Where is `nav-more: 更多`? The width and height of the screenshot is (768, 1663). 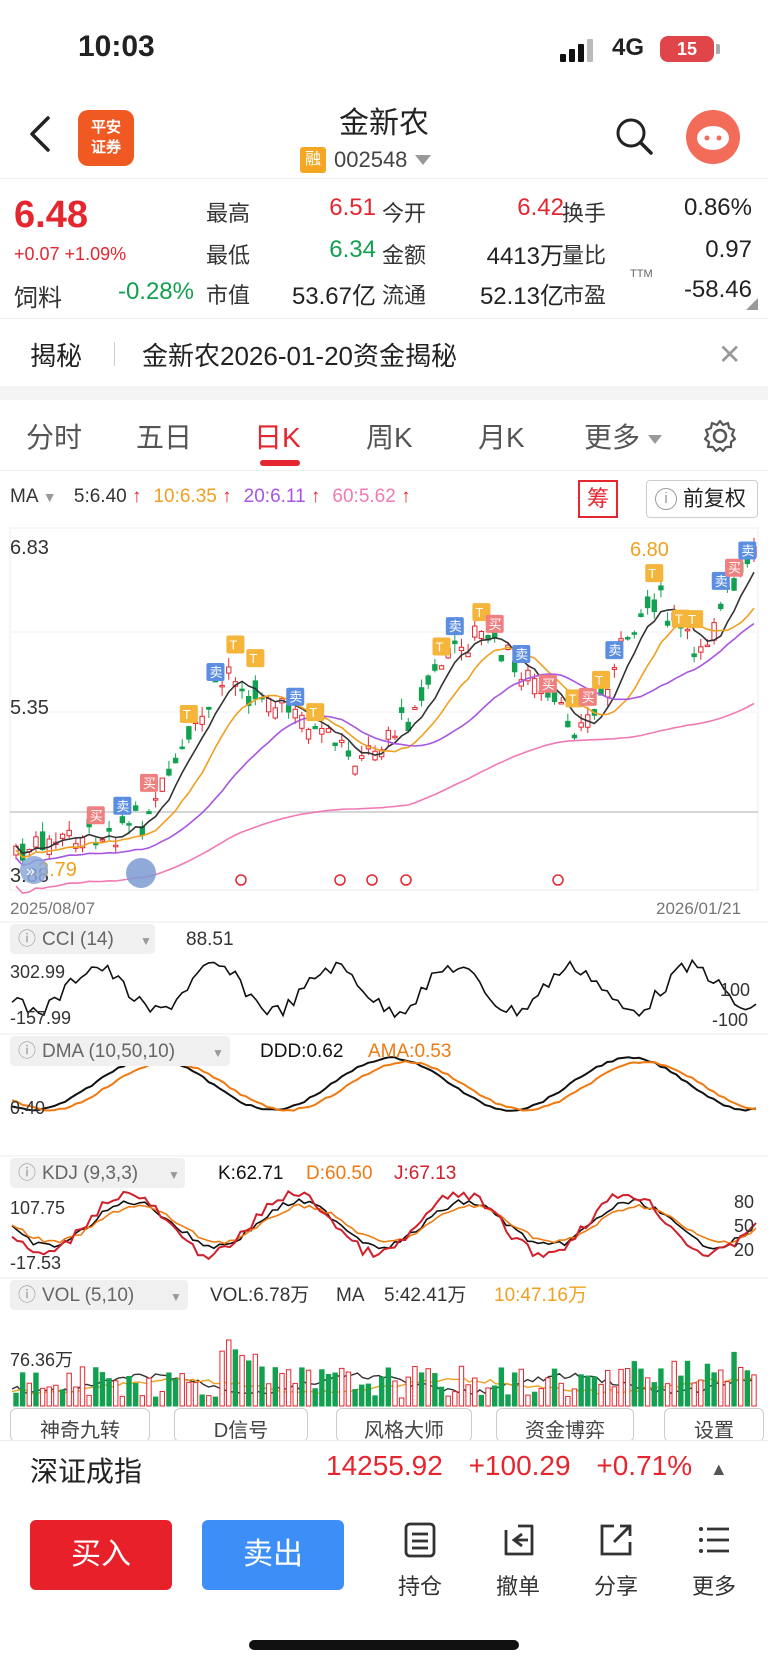 nav-more: 更多 is located at coordinates (714, 1560).